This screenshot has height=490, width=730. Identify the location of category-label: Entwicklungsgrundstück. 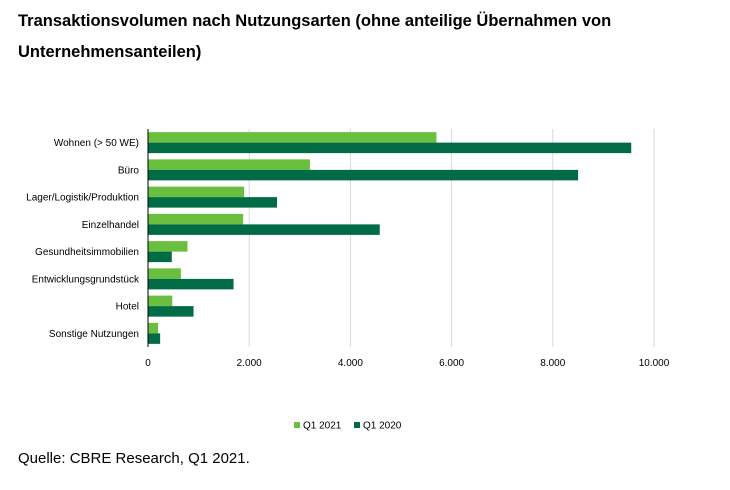
(86, 279).